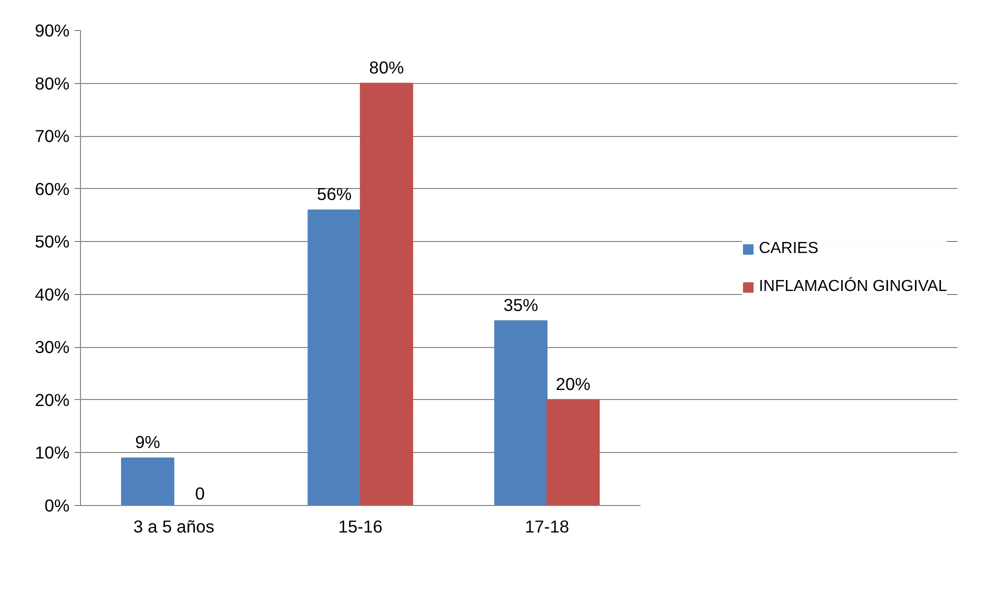 Image resolution: width=998 pixels, height=596 pixels. Describe the element at coordinates (52, 188) in the screenshot. I see `y-tick-label: 60%` at that location.